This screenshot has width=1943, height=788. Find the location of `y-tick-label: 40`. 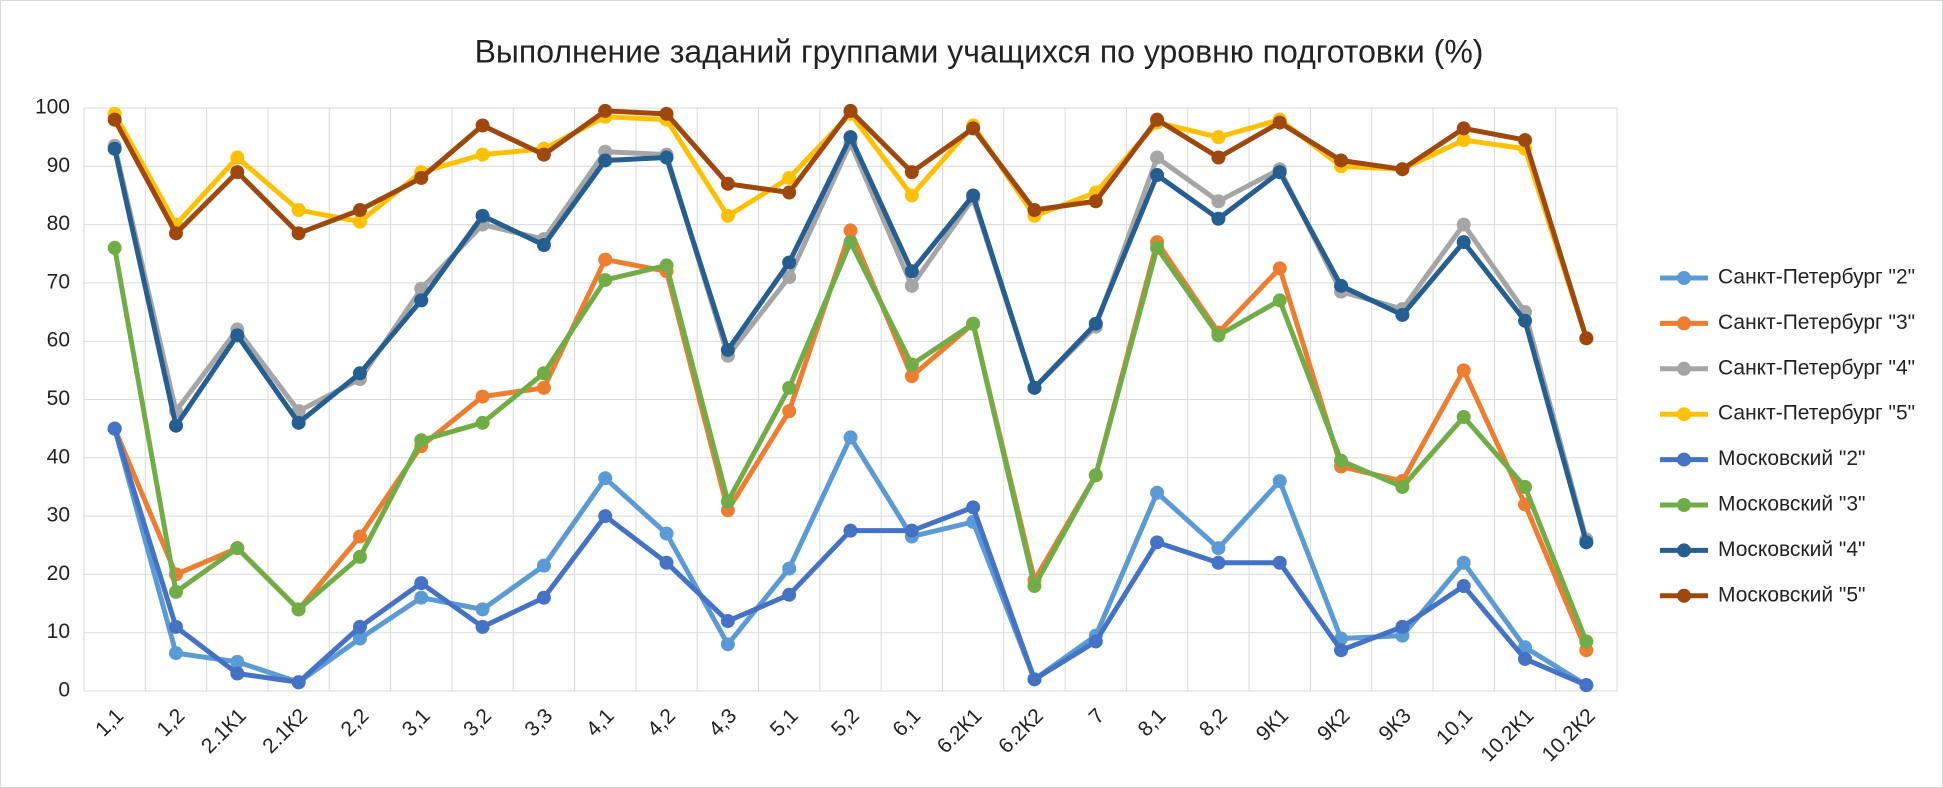

y-tick-label: 40 is located at coordinates (58, 456).